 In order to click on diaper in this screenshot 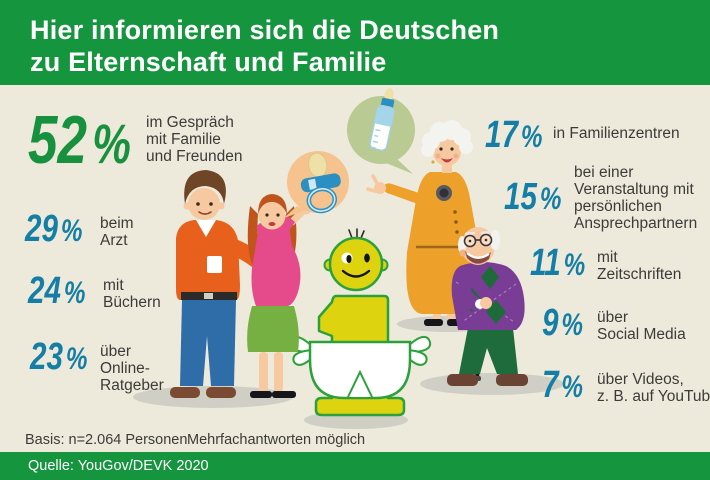, I will do `click(360, 367)`.